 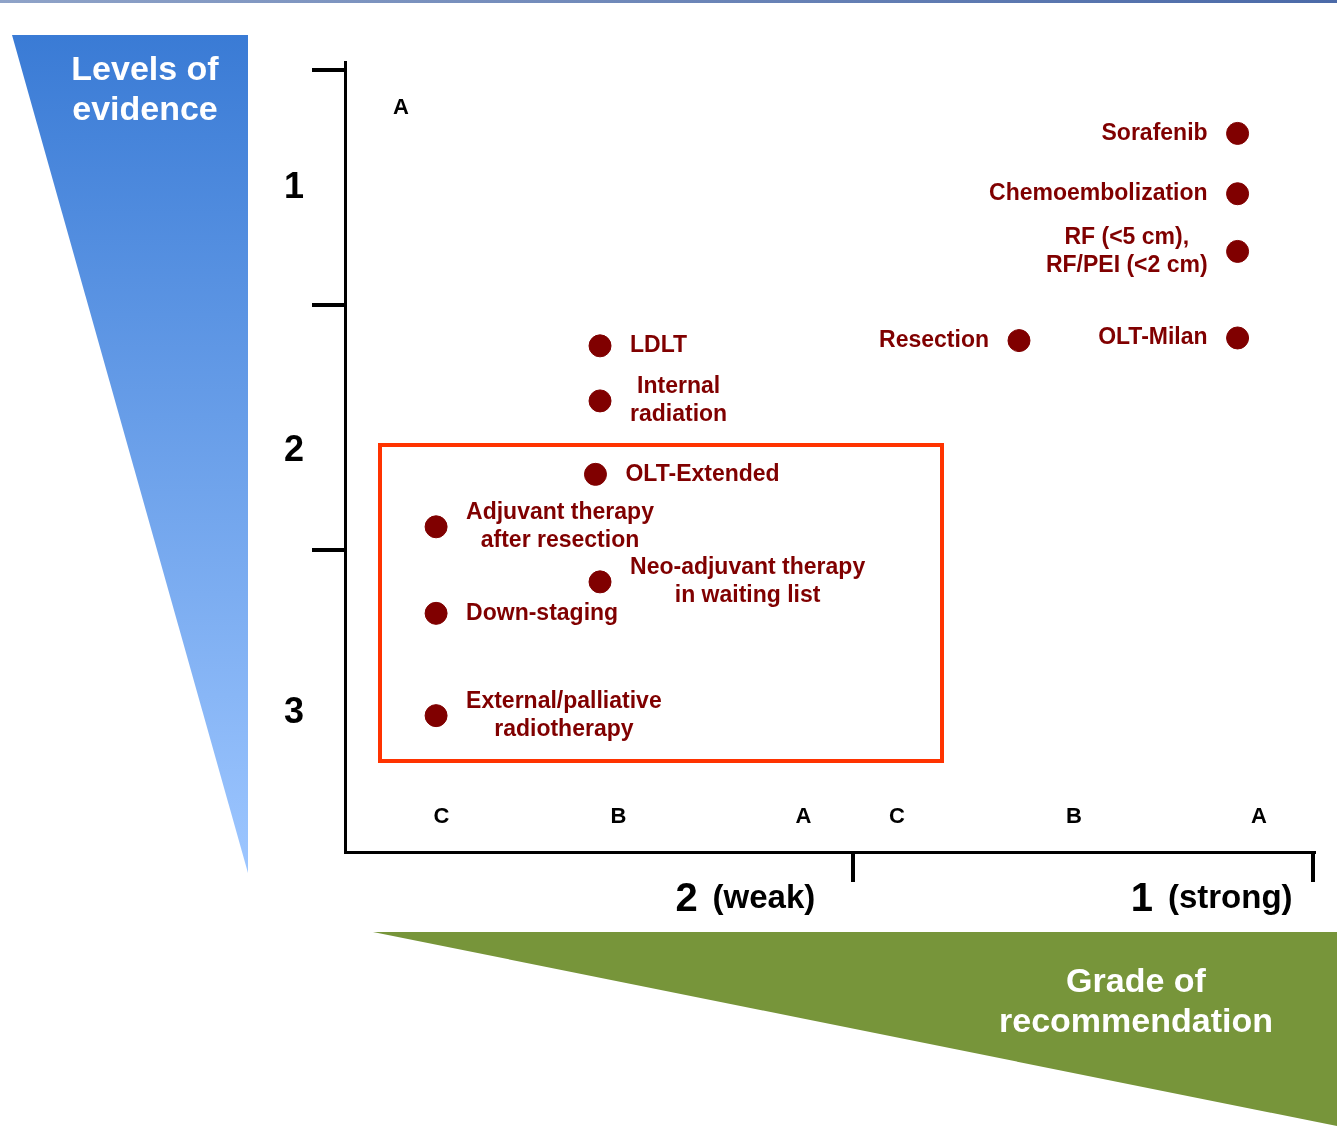 What do you see at coordinates (702, 472) in the screenshot?
I see `series-label: OLT-Extended` at bounding box center [702, 472].